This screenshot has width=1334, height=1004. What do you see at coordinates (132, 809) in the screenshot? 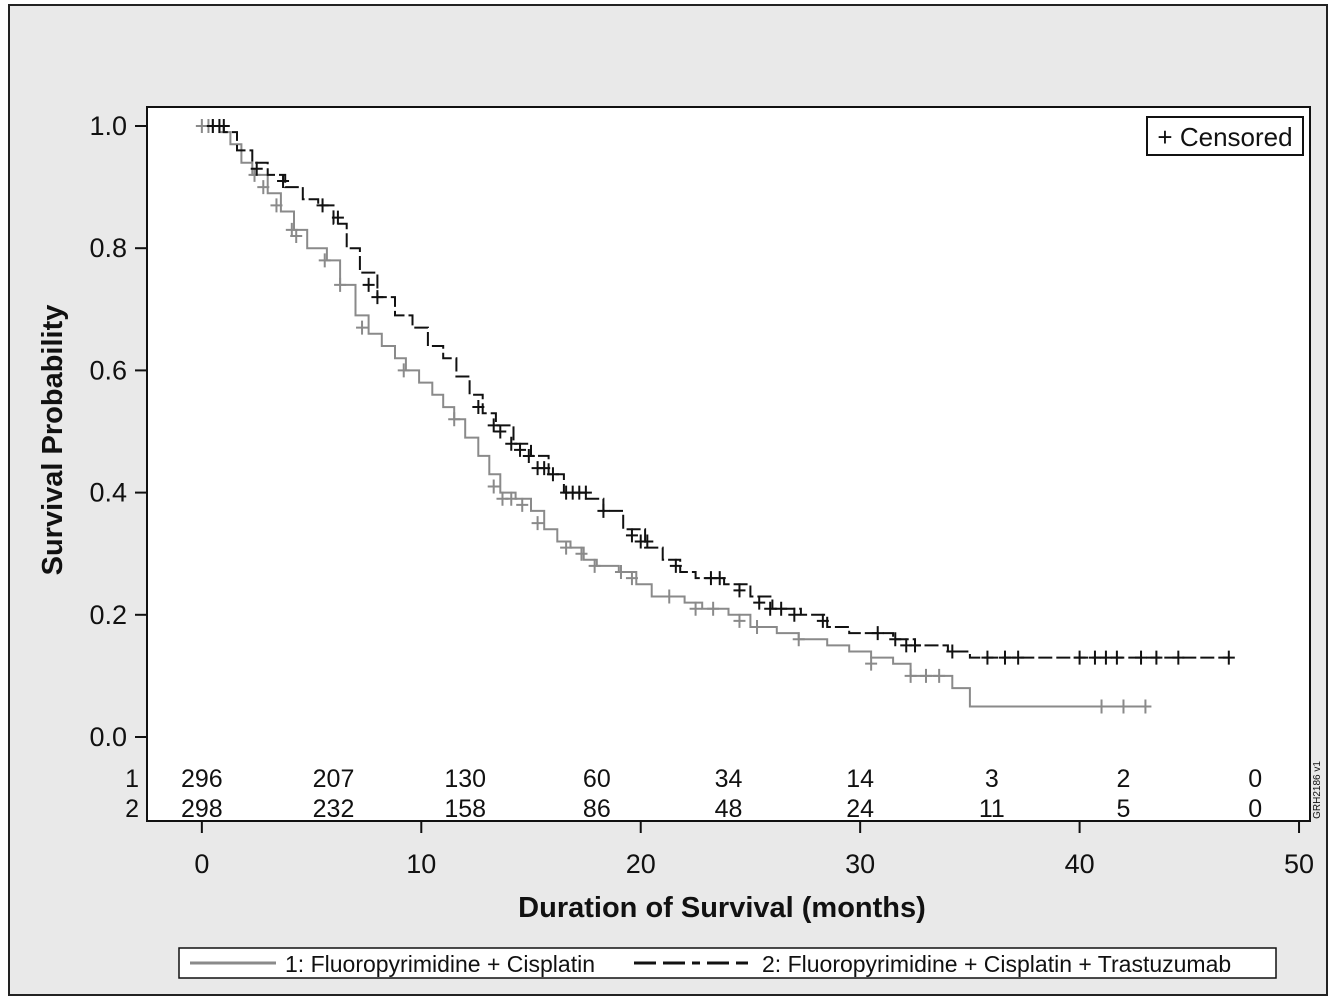
I see `risk-row-label-2: 2` at bounding box center [132, 809].